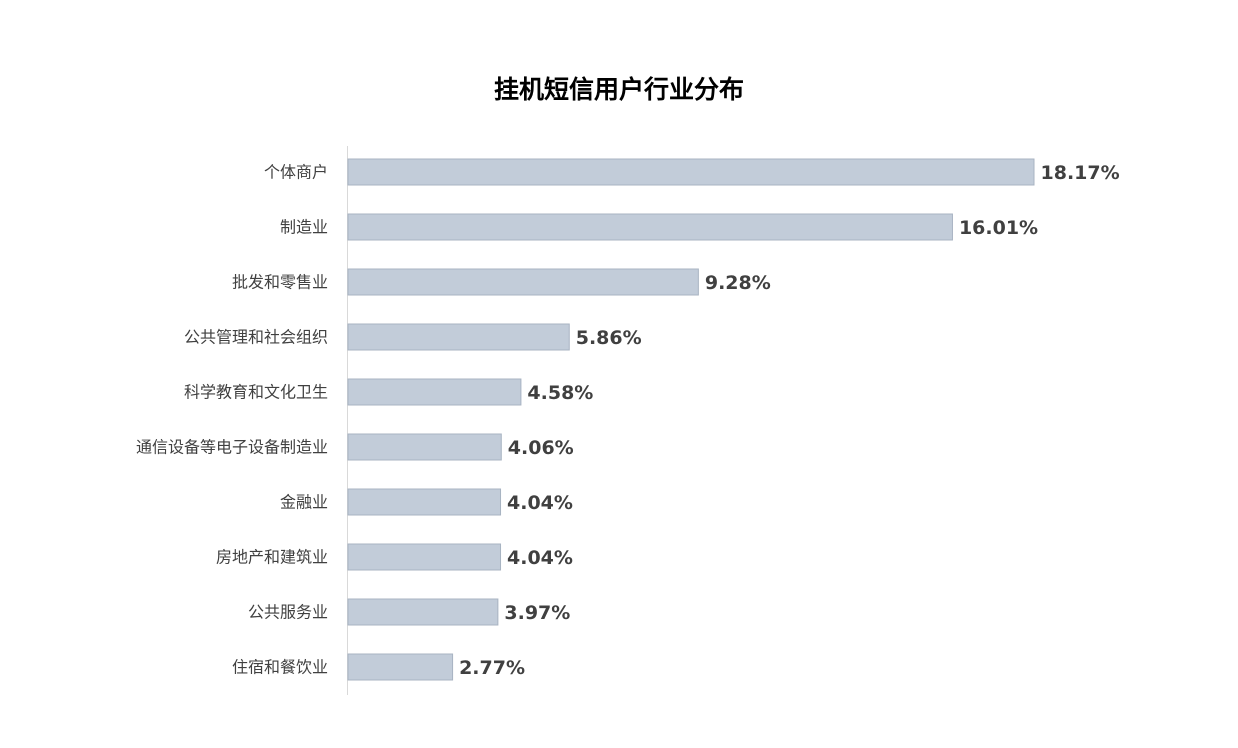 Image resolution: width=1238 pixels, height=748 pixels. I want to click on category-label: 公共服务业, so click(288, 612).